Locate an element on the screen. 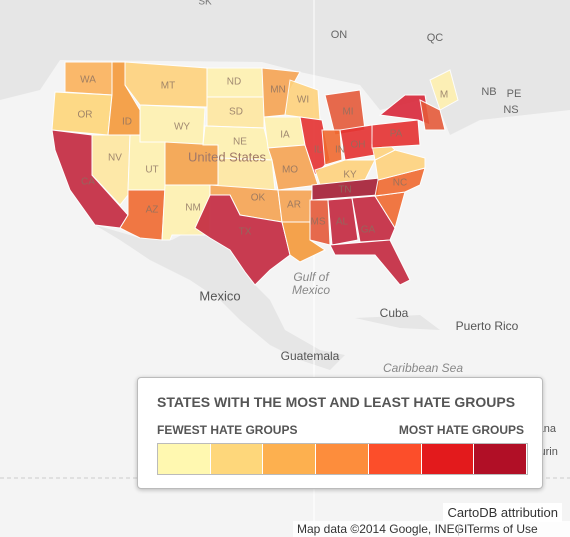  mexico-land is located at coordinates (220, 297).